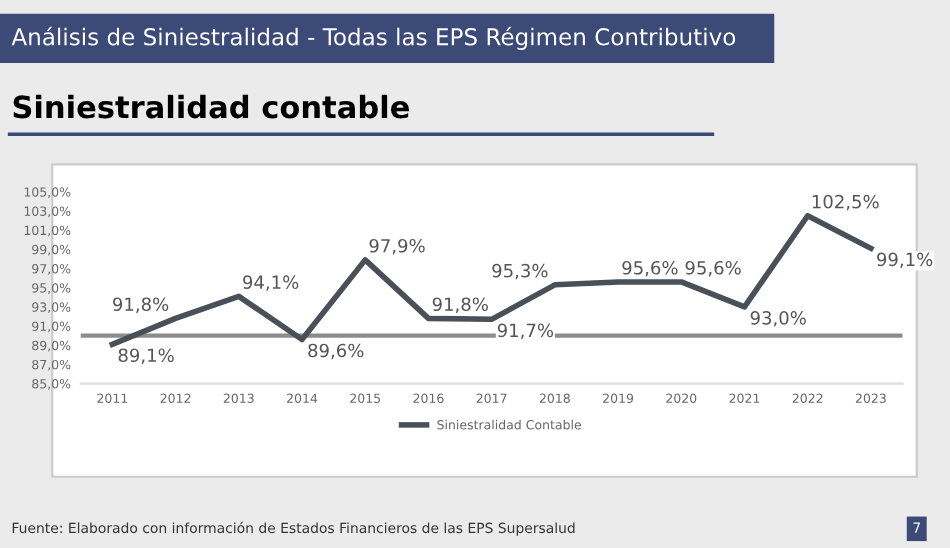 Image resolution: width=950 pixels, height=548 pixels. What do you see at coordinates (146, 356) in the screenshot?
I see `data-label: 89,1%` at bounding box center [146, 356].